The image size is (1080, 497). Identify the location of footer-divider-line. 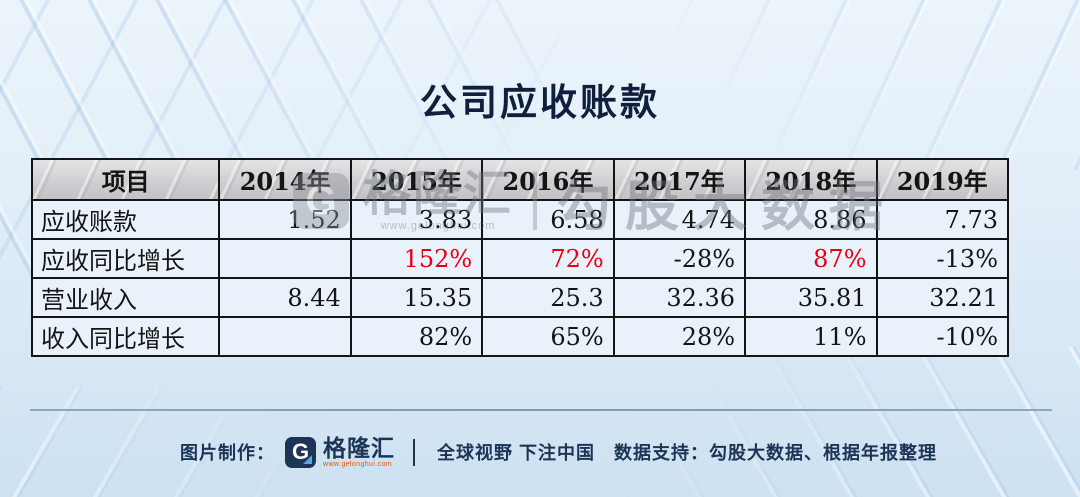
(541, 410).